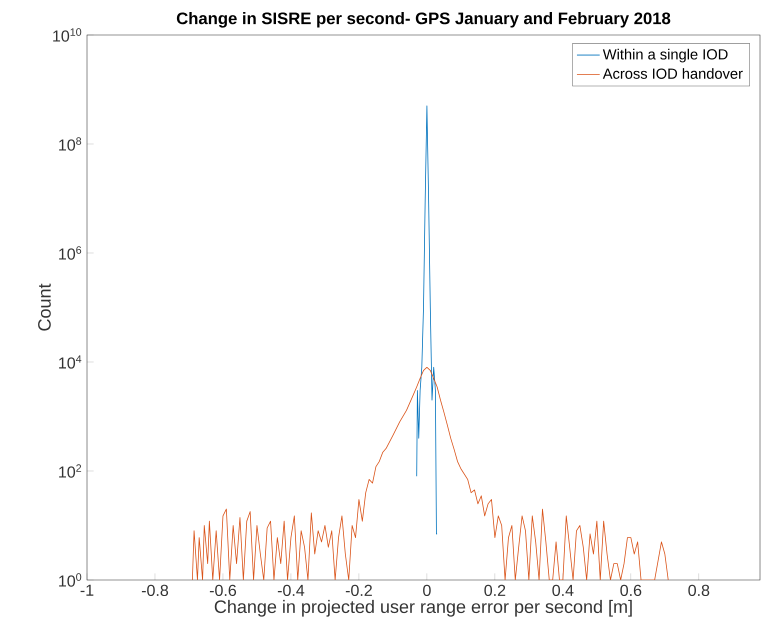 The height and width of the screenshot is (643, 762). What do you see at coordinates (155, 590) in the screenshot?
I see `x-tick-label: -0.8` at bounding box center [155, 590].